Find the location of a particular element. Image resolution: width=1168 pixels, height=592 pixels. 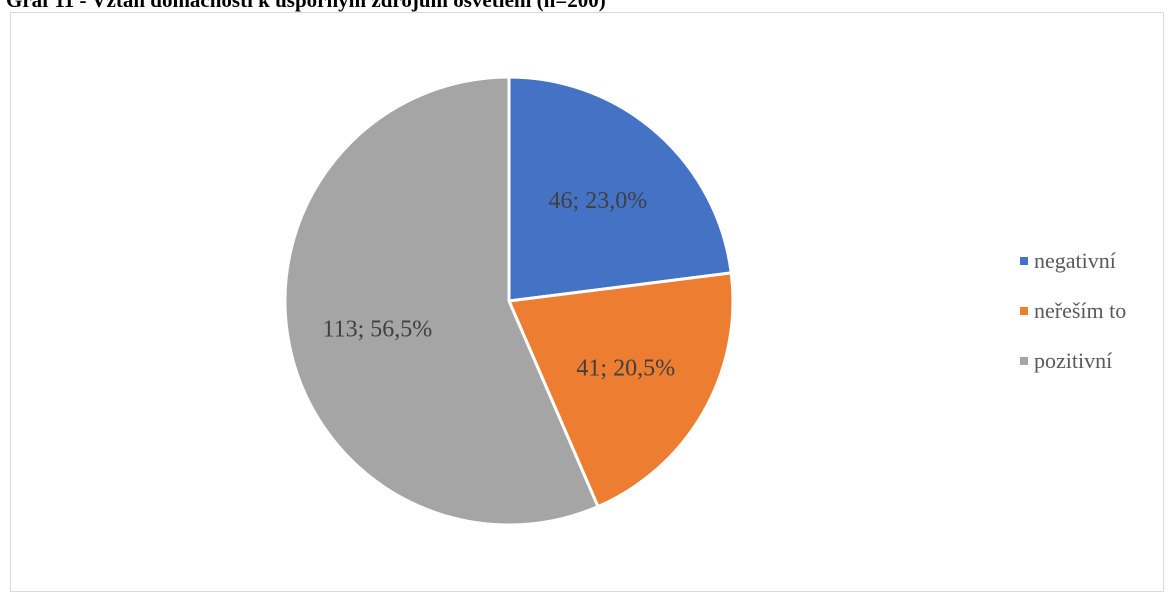

pie-slice-negativni is located at coordinates (620, 189).